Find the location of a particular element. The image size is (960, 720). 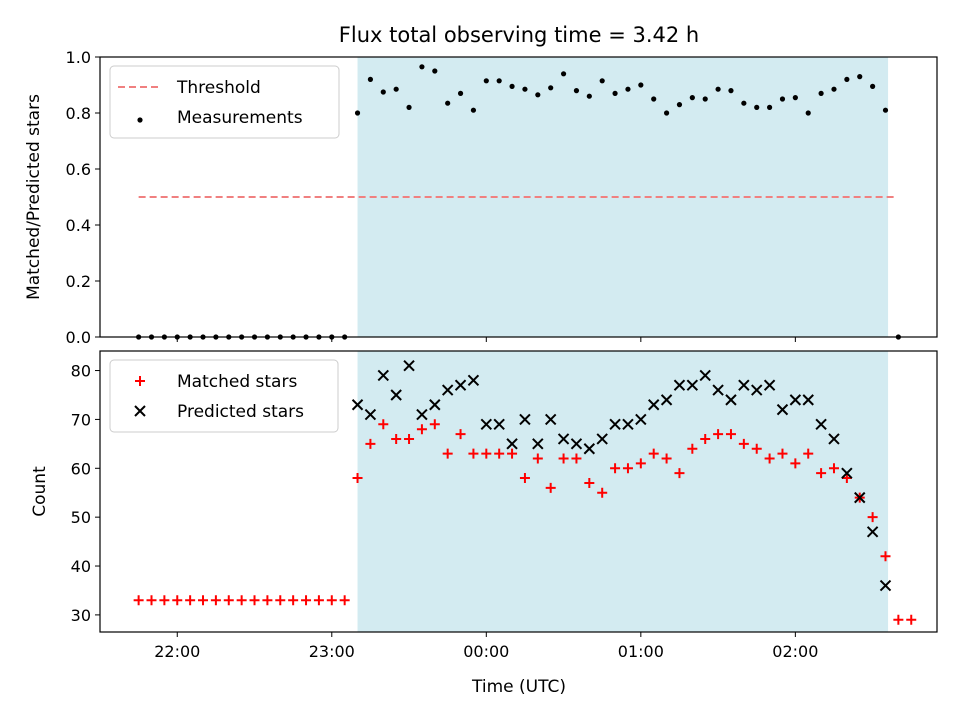

count-y-ticks: 30 40 50 60 70 80 is located at coordinates (85, 493).